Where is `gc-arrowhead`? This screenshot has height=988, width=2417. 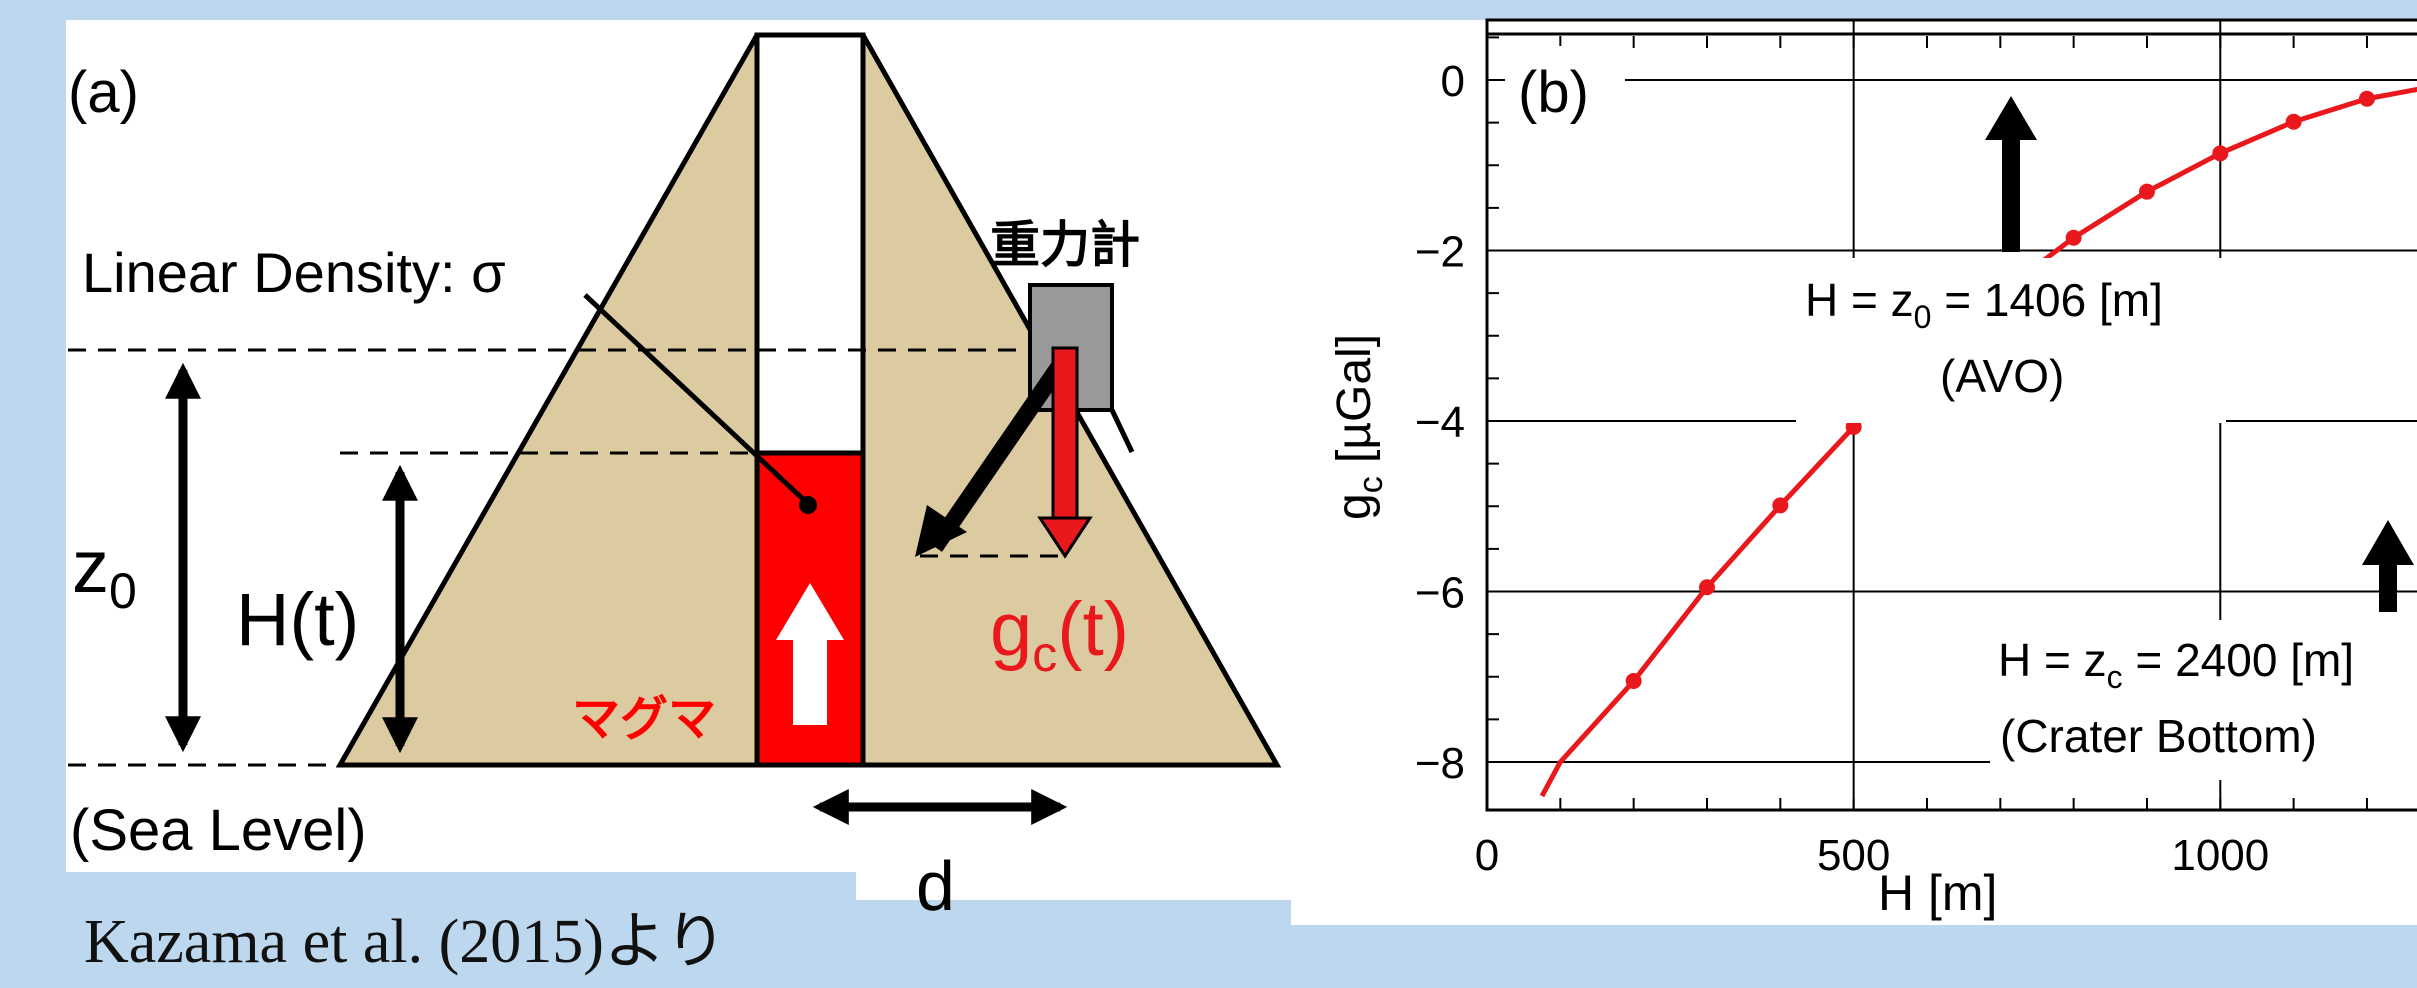 gc-arrowhead is located at coordinates (1065, 537).